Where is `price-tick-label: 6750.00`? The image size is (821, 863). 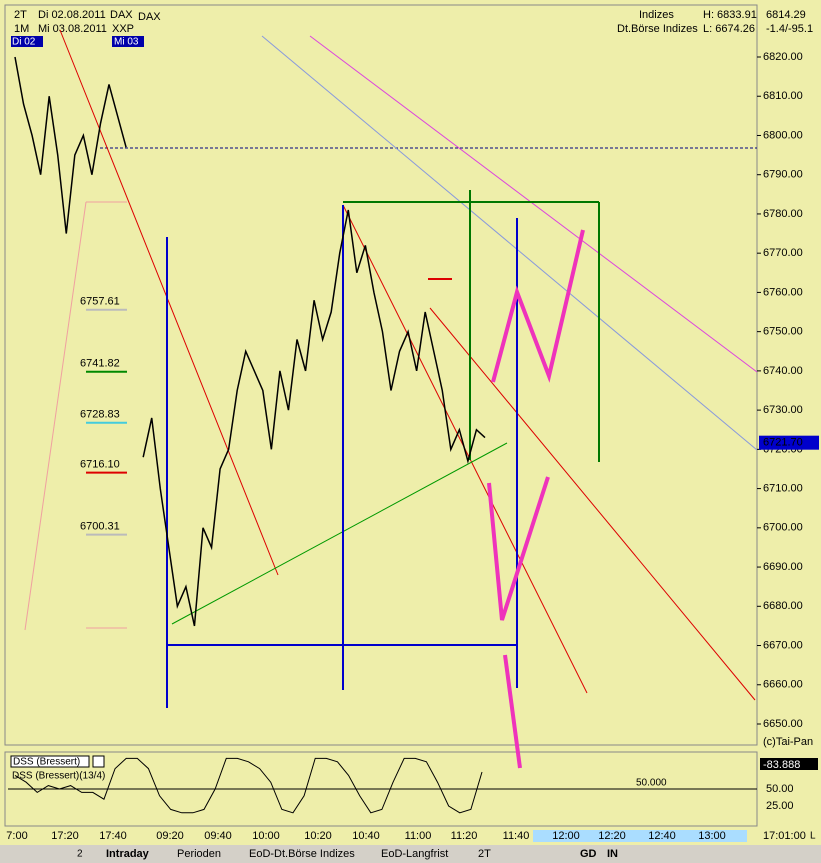
price-tick-label: 6750.00 is located at coordinates (783, 332).